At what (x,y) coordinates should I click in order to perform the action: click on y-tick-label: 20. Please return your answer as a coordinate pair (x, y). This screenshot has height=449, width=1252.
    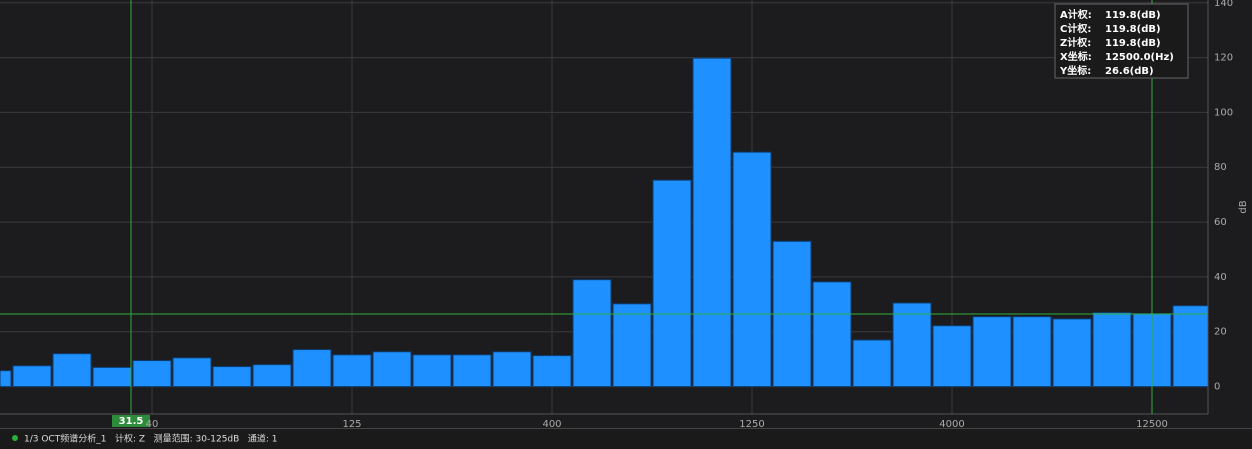
    Looking at the image, I should click on (1220, 332).